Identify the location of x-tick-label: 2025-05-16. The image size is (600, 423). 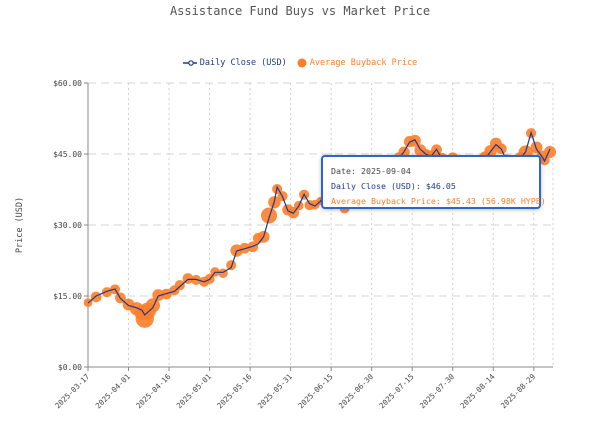
(234, 391).